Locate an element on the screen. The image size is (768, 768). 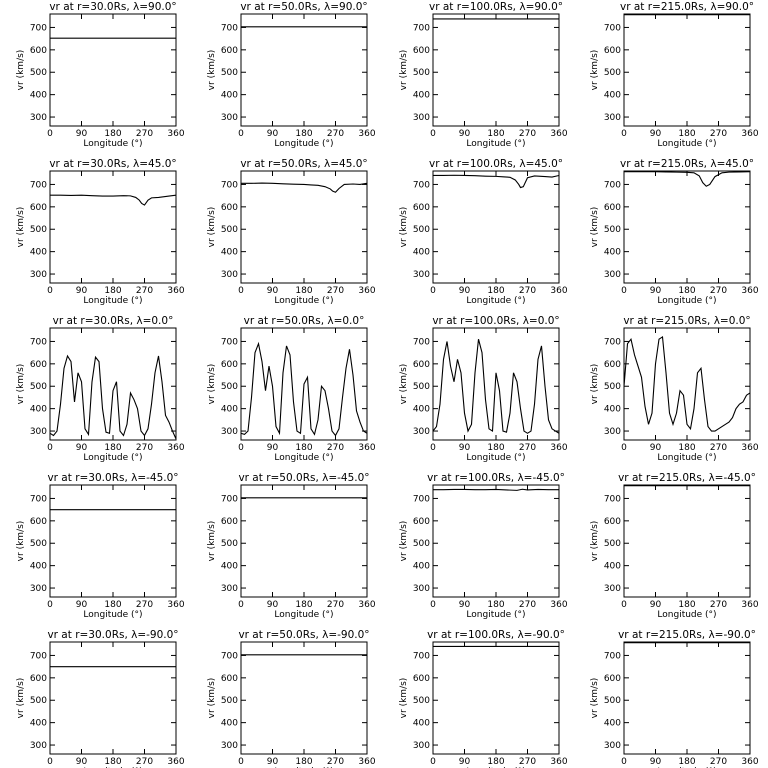
panel-title: vr at r=50.0Rs, λ=-90.0° is located at coordinates (303, 635).